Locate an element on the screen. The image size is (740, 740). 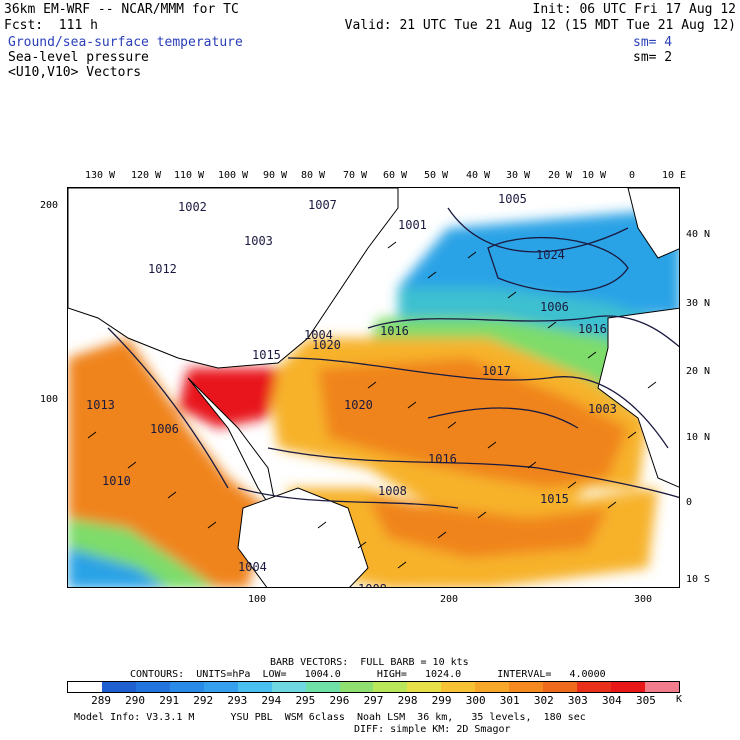
longitude-label: 60 W is located at coordinates (395, 175).